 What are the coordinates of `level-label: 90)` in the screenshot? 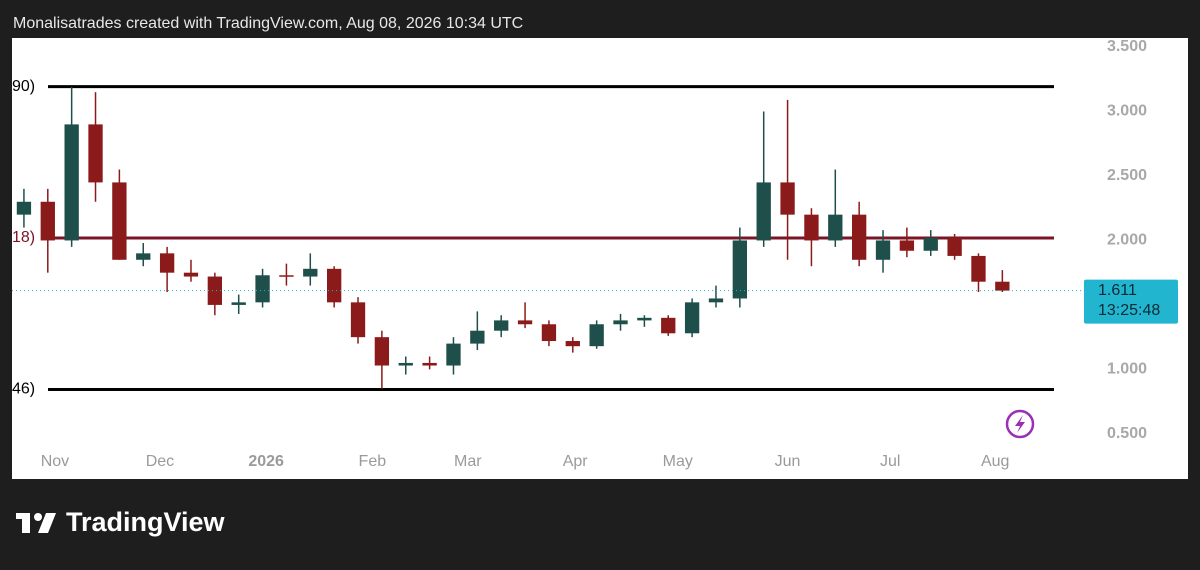 It's located at (23, 86).